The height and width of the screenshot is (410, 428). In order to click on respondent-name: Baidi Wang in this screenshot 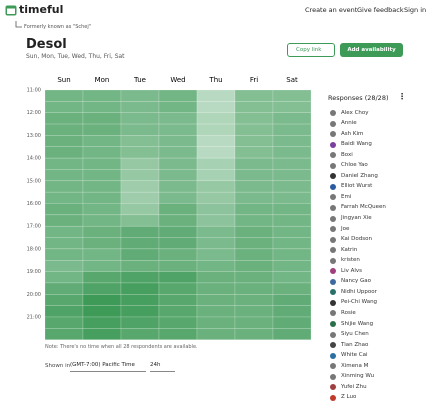, I will do `click(356, 144)`.